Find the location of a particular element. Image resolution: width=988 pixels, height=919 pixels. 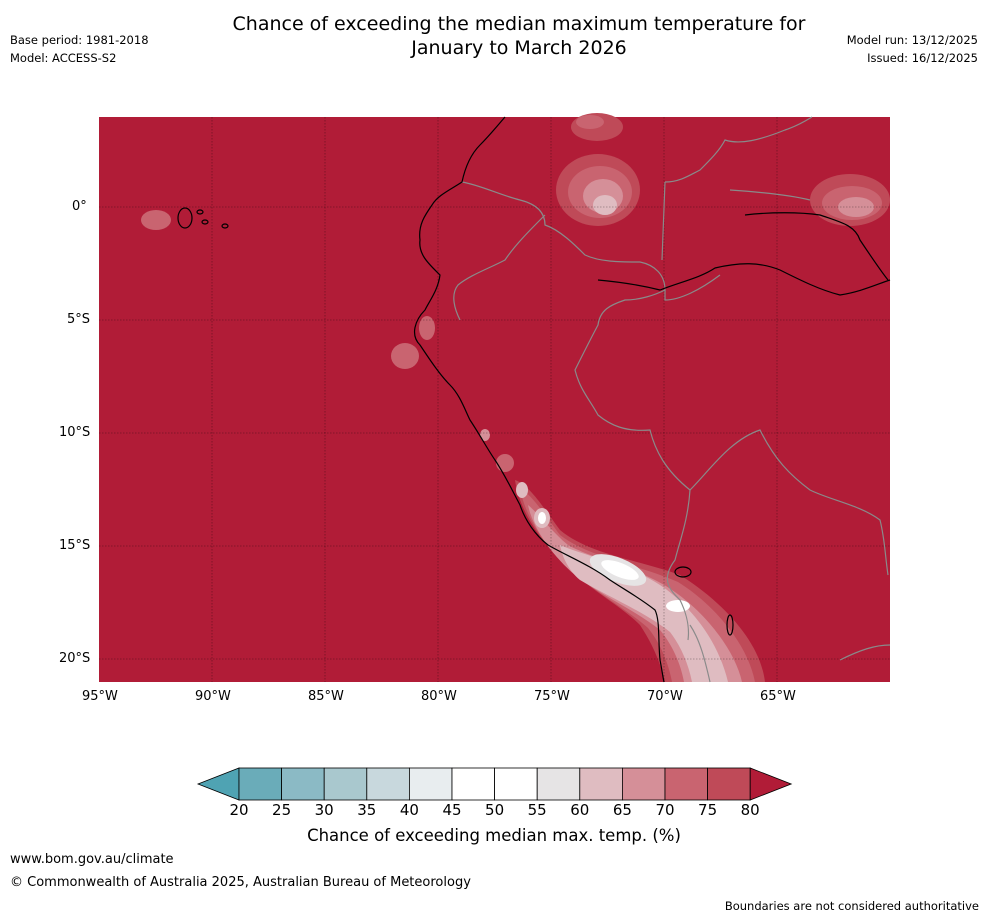

colorbar-tick-label: 35 is located at coordinates (367, 810).